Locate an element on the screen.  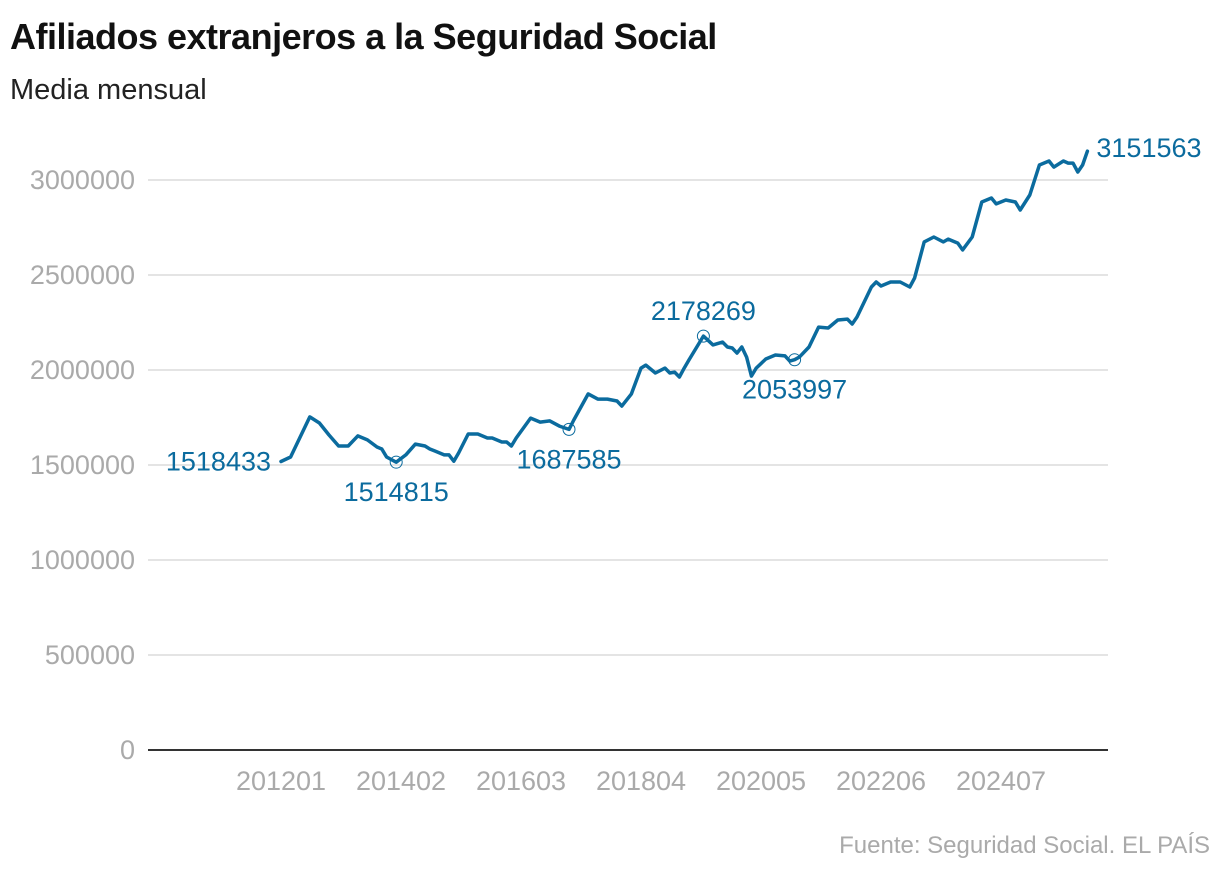
chart-subtitle: Media mensual is located at coordinates (108, 90).